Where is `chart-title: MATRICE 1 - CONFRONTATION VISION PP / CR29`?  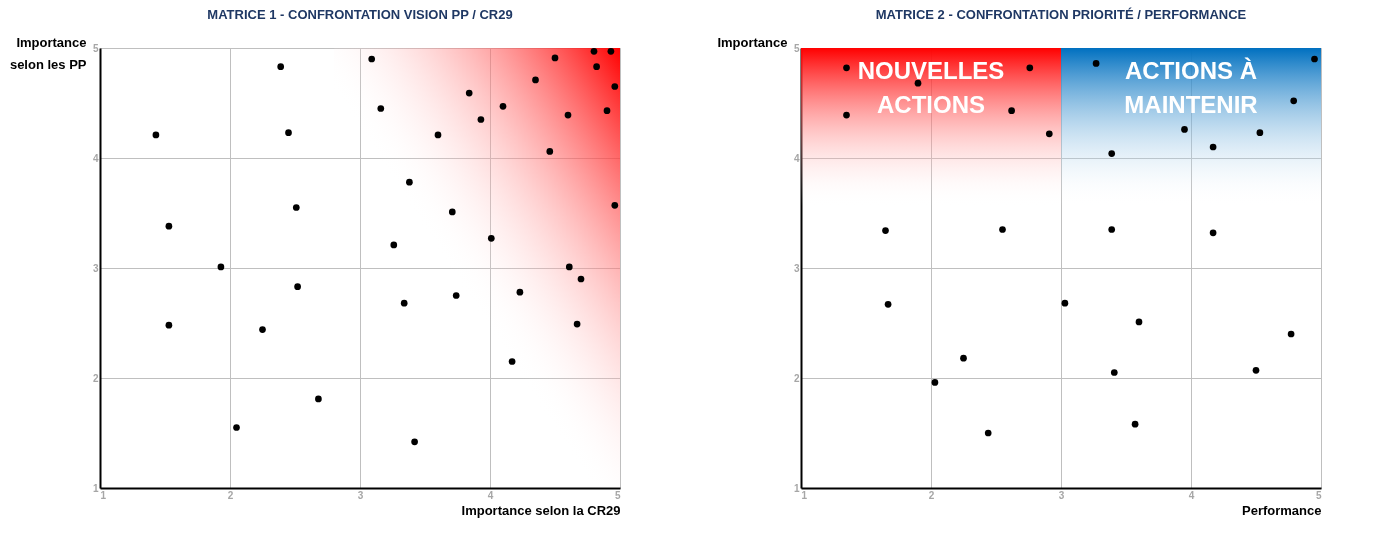
chart-title: MATRICE 1 - CONFRONTATION VISION PP / CR29 is located at coordinates (360, 14).